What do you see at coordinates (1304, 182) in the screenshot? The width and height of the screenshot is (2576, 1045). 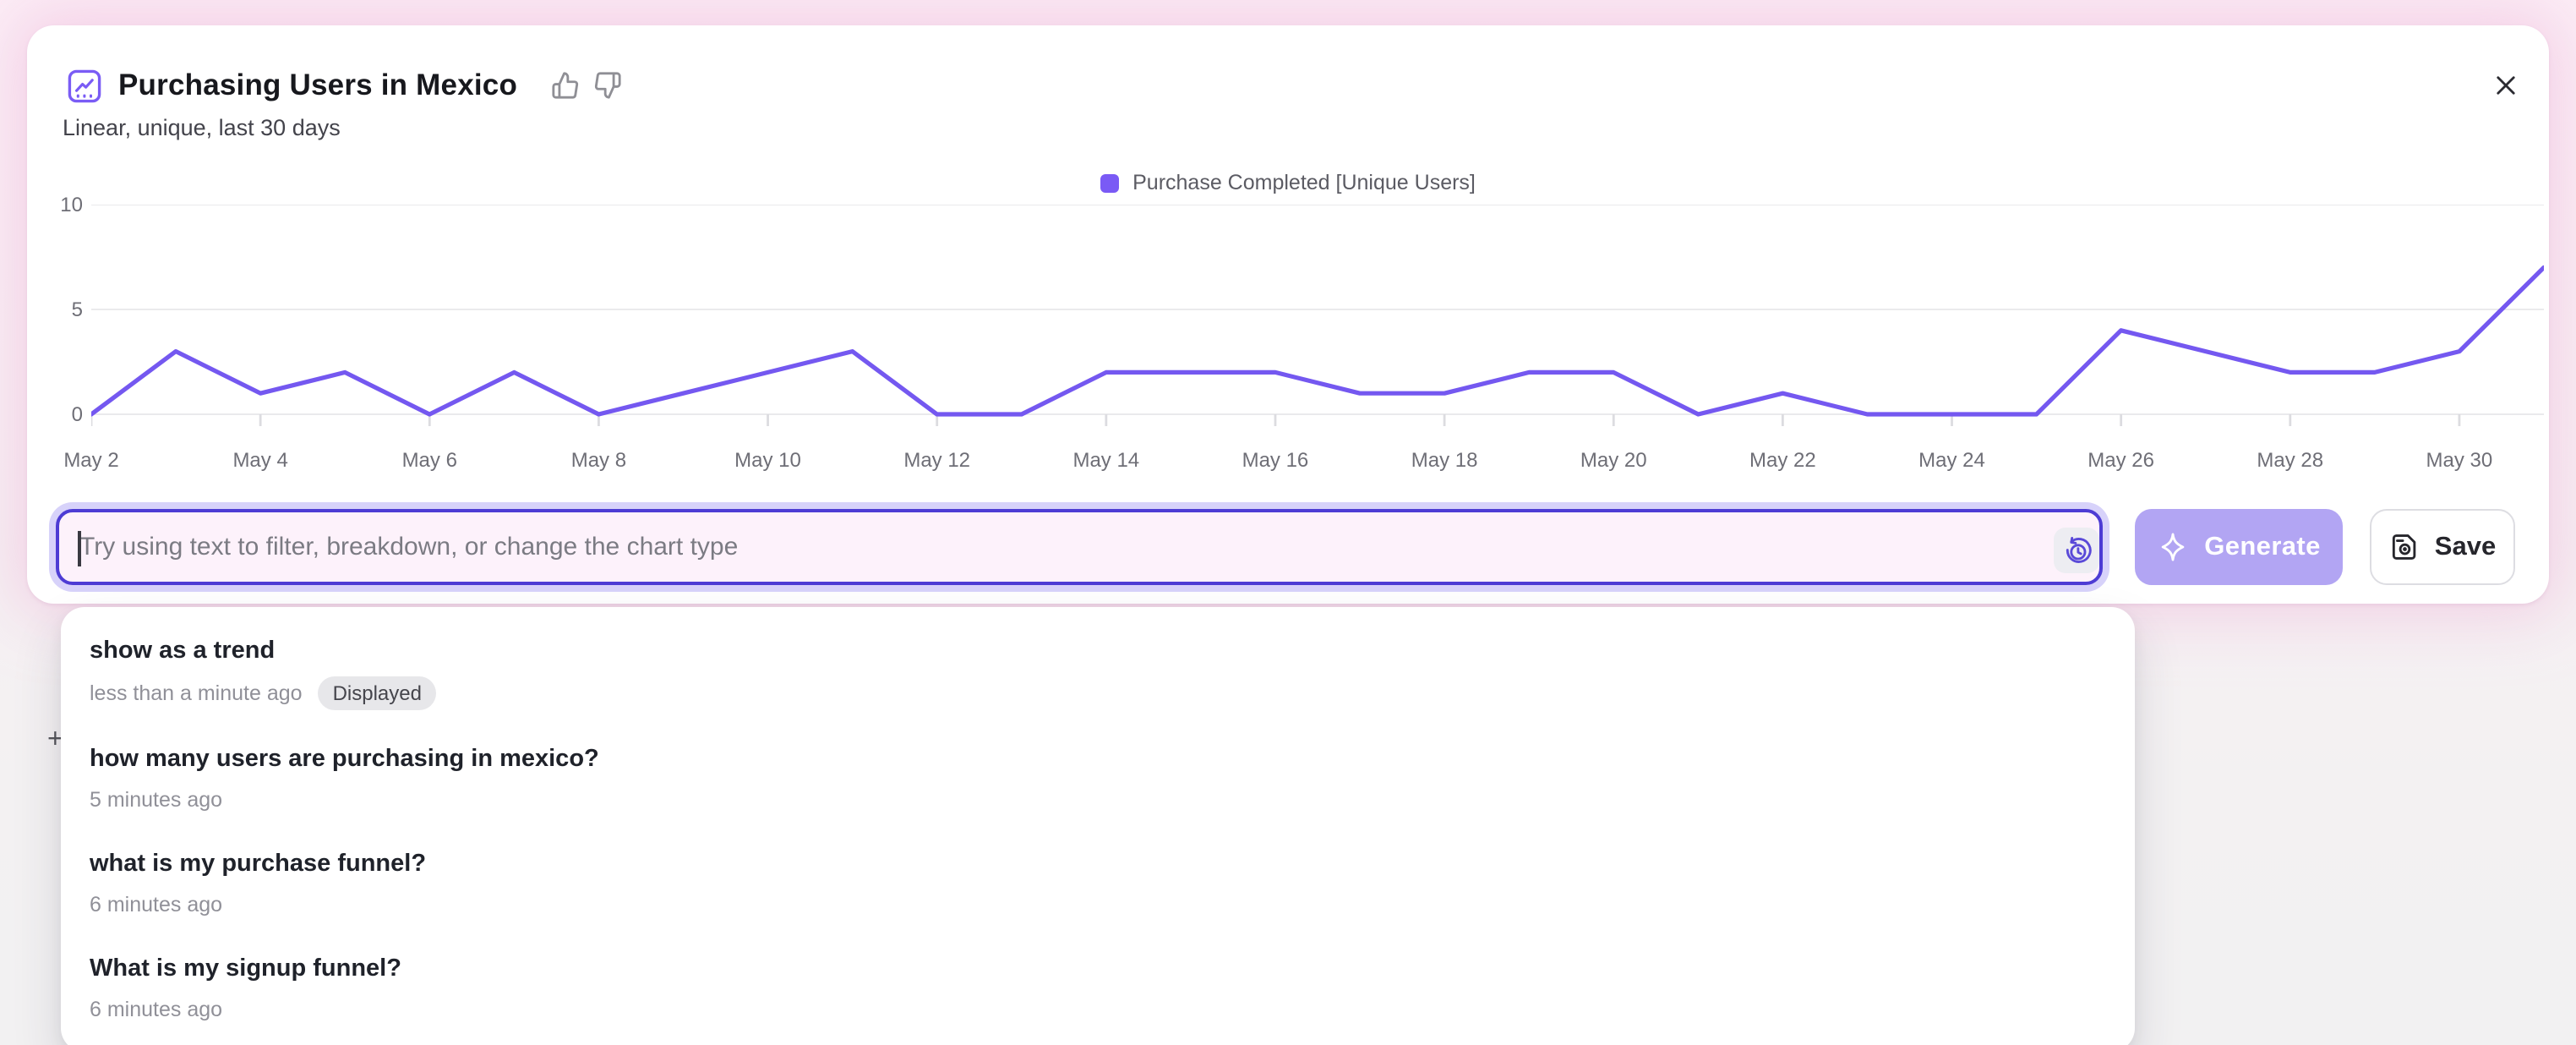 I see `legend-label: Purchase Completed [Unique Users]` at bounding box center [1304, 182].